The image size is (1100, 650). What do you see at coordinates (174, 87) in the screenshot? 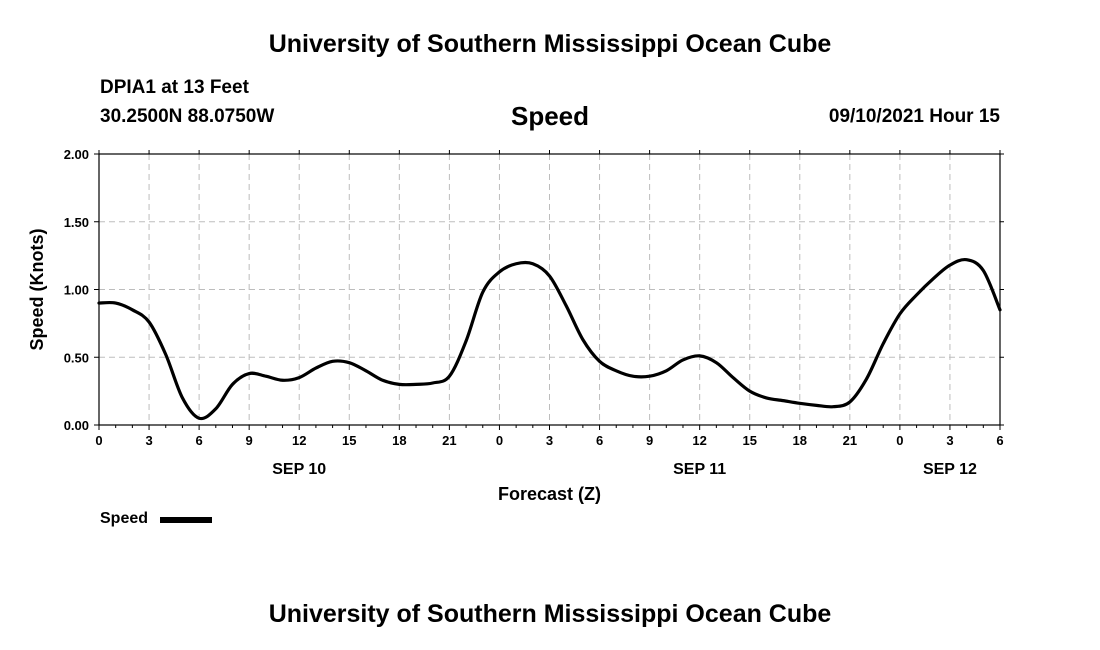
I see `station-label: DPIA1 at 13 Feet` at bounding box center [174, 87].